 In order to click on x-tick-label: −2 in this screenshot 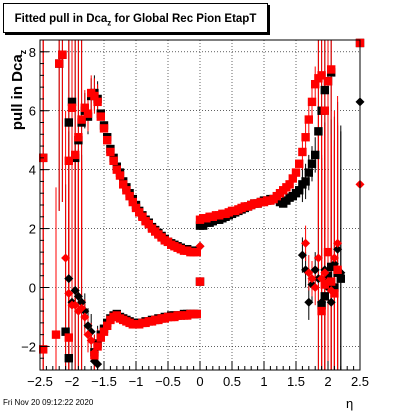, I will do `click(72, 381)`.